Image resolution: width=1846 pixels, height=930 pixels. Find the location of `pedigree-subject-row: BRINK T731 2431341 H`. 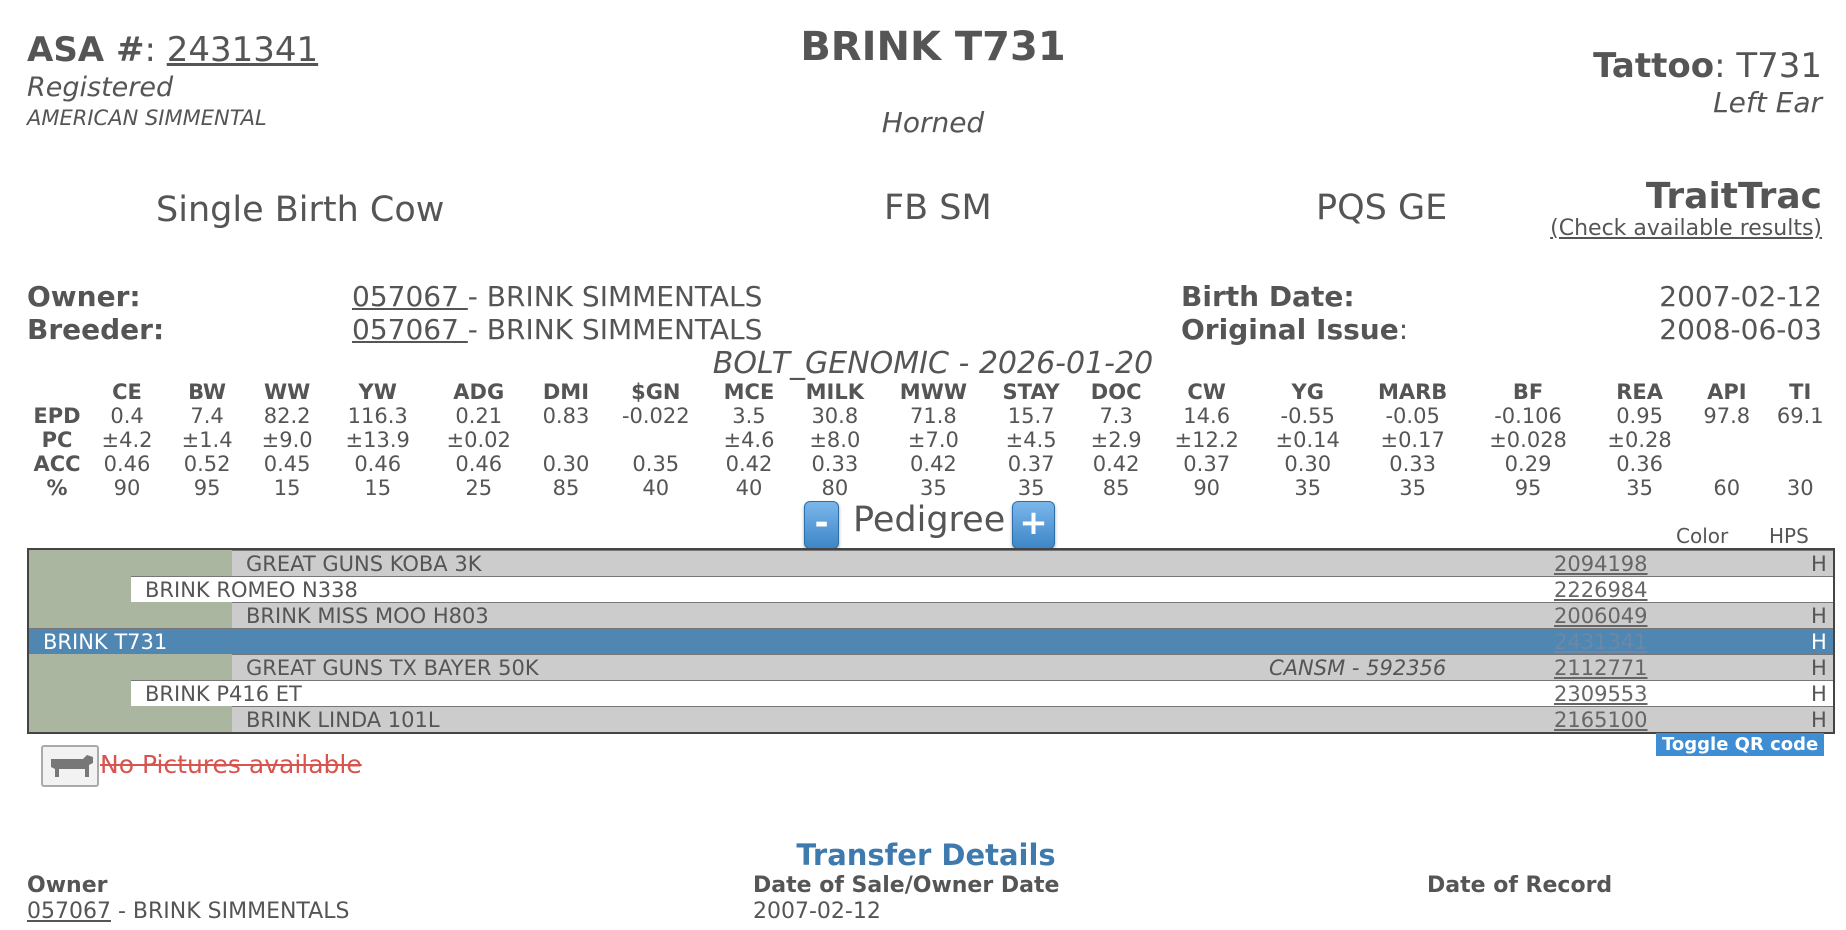

pedigree-subject-row: BRINK T731 2431341 H is located at coordinates (931, 641).